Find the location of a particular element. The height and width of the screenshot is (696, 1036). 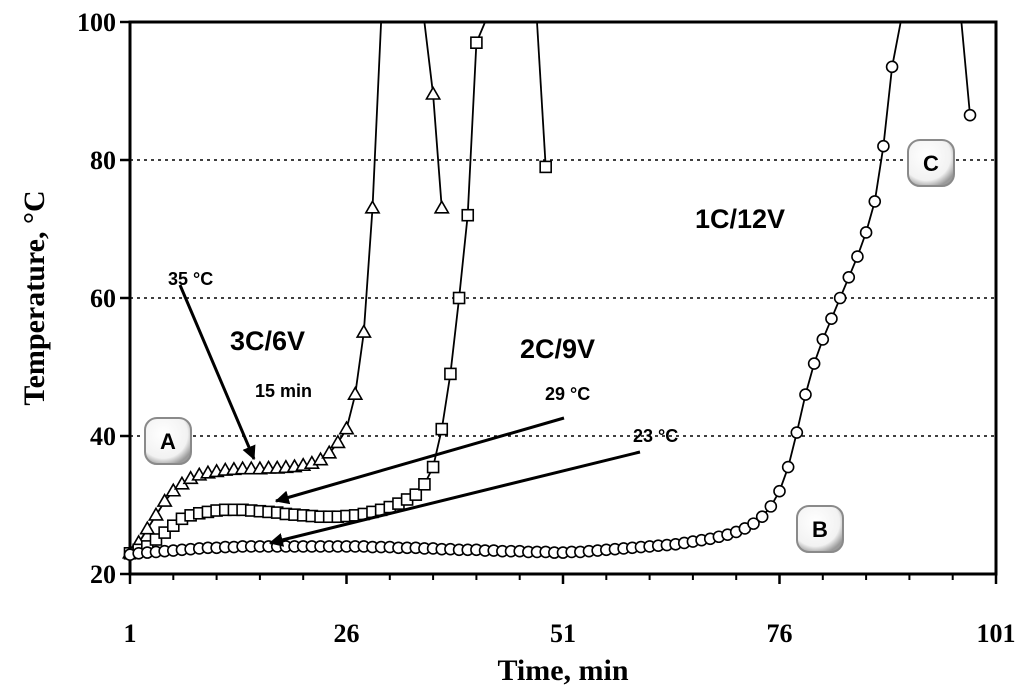

annotation-29c: 29 °C is located at coordinates (567, 394).